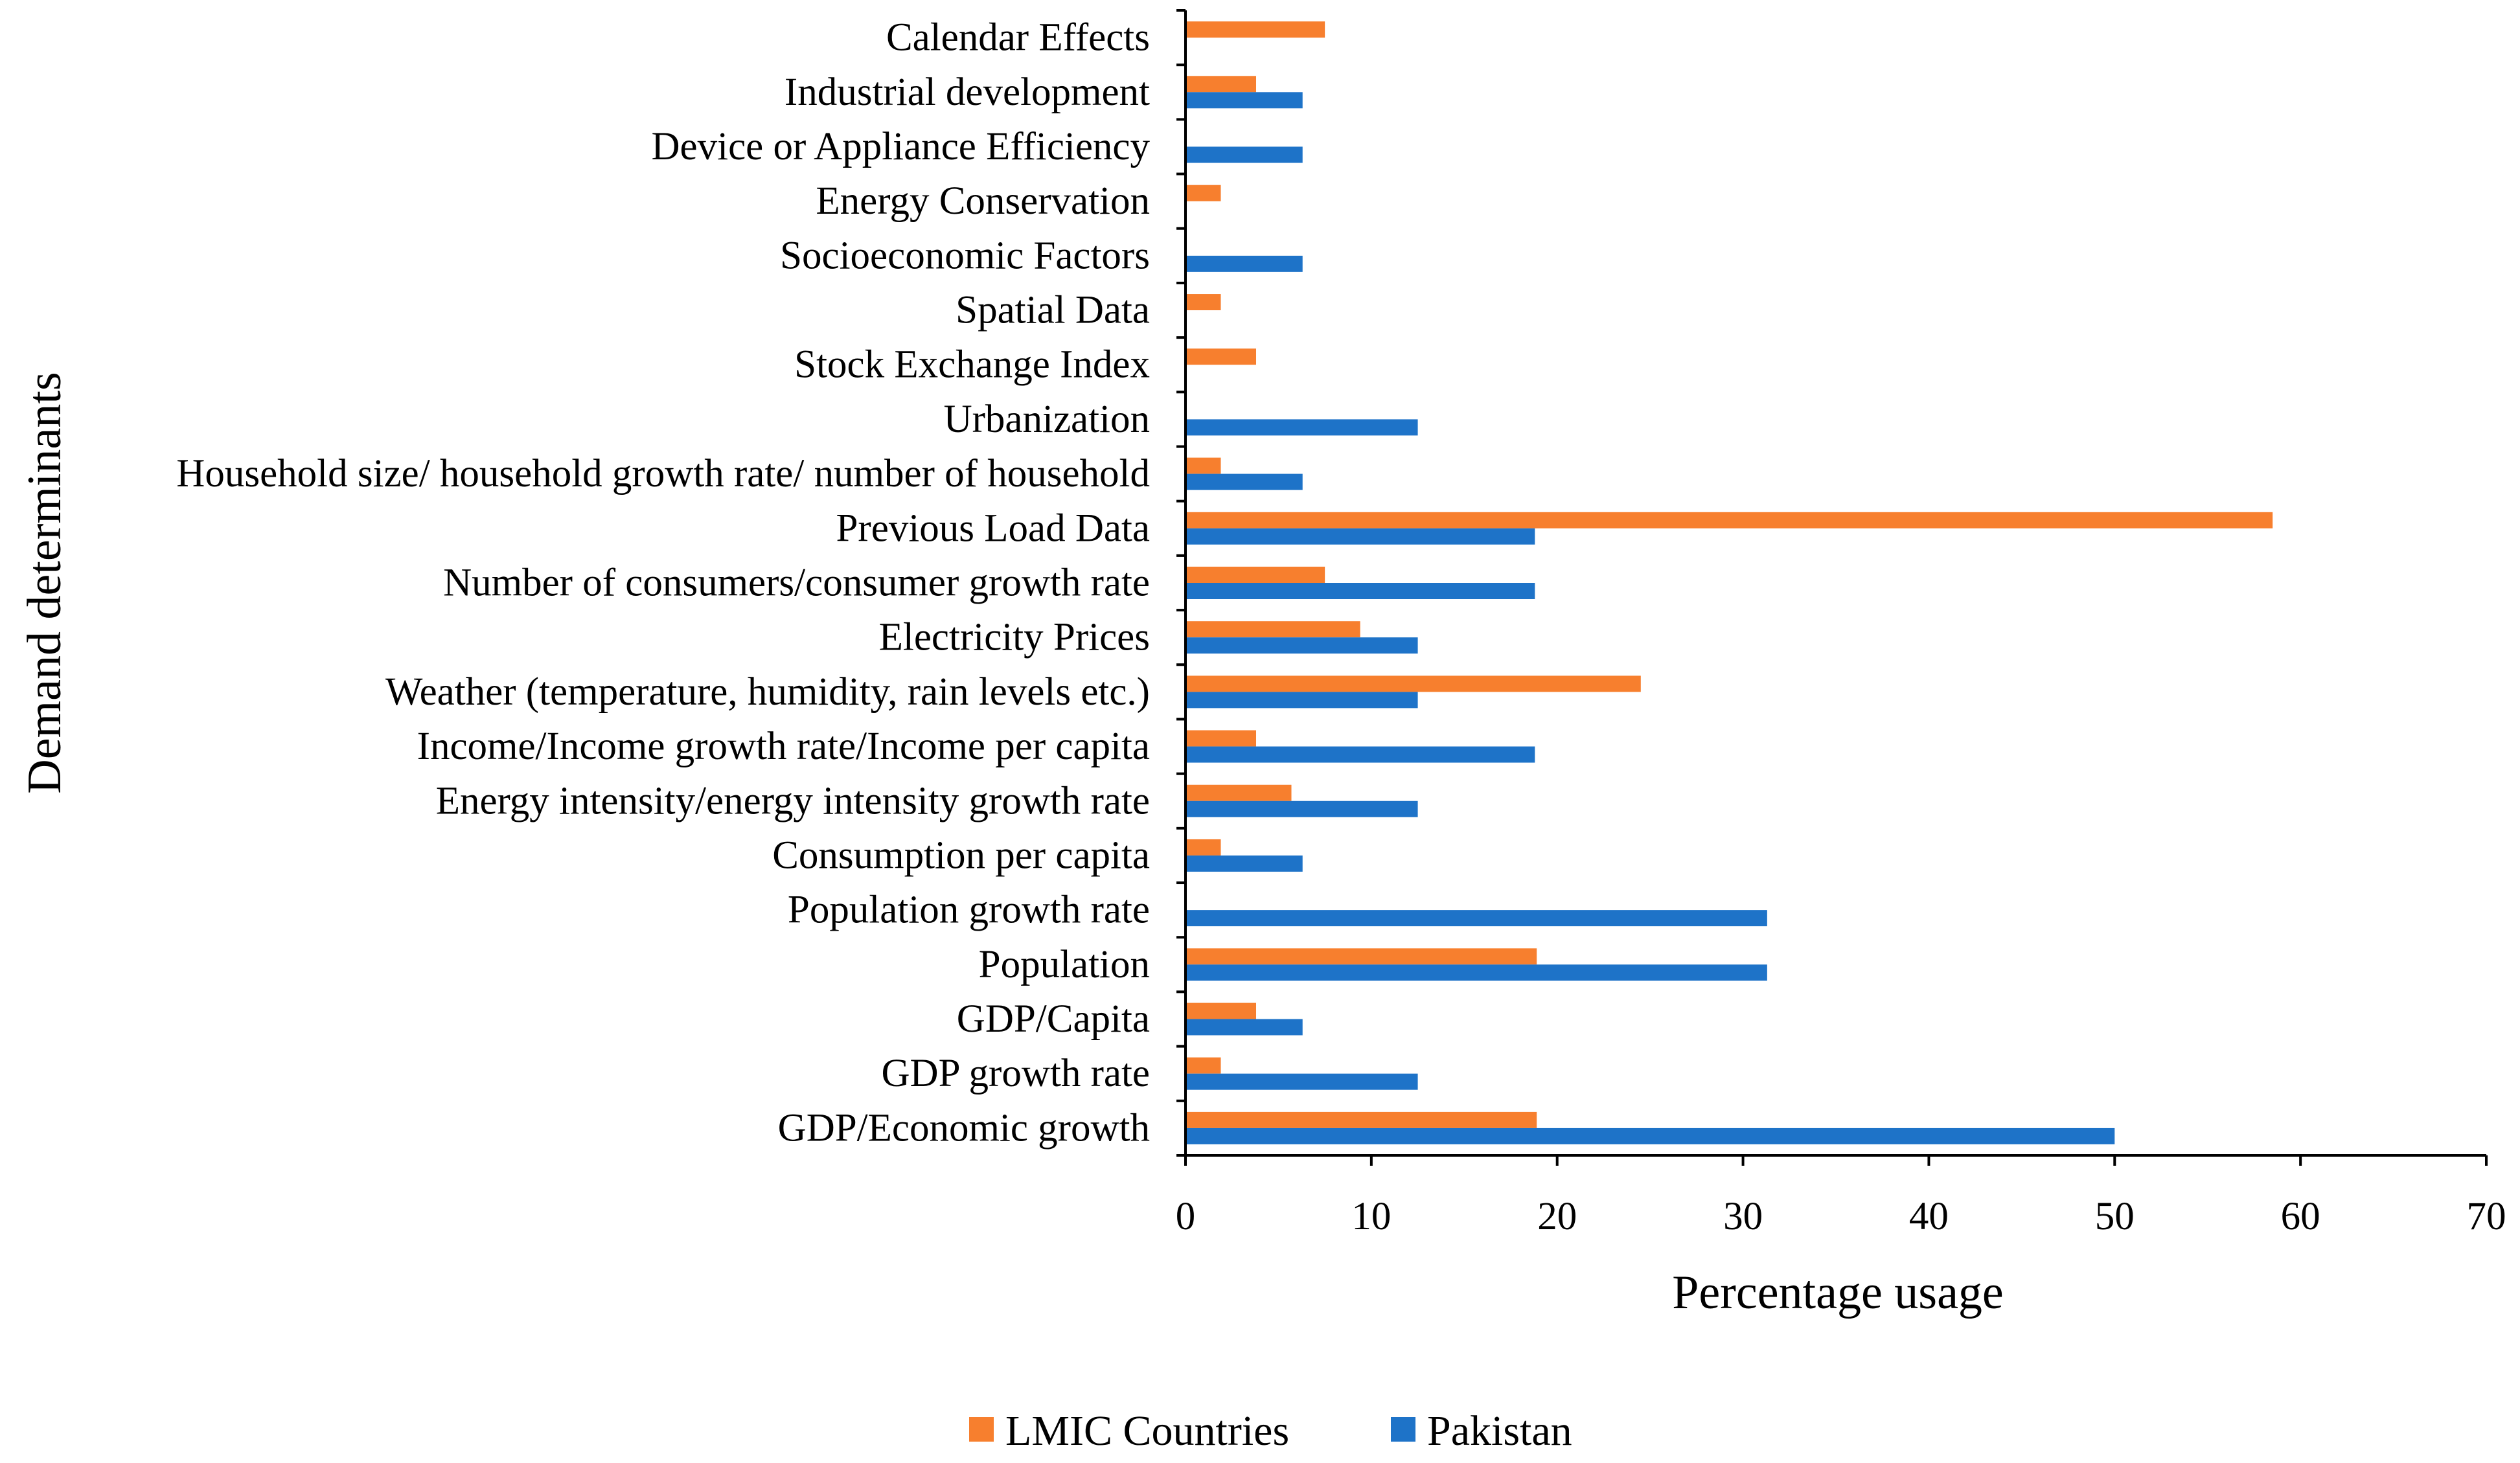  What do you see at coordinates (44, 582) in the screenshot?
I see `y-axis-title: Demand determinants` at bounding box center [44, 582].